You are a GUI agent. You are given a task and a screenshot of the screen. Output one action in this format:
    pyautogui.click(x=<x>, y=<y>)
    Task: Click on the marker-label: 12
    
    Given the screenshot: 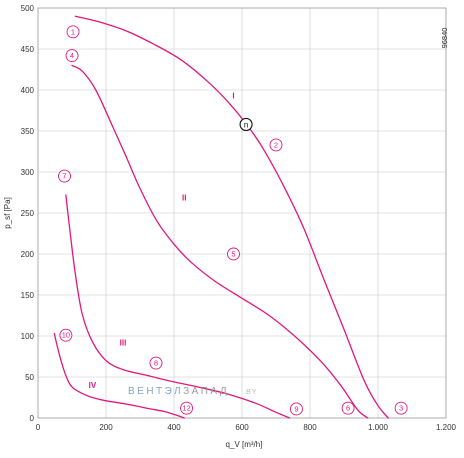 What is the action you would take?
    pyautogui.click(x=186, y=408)
    